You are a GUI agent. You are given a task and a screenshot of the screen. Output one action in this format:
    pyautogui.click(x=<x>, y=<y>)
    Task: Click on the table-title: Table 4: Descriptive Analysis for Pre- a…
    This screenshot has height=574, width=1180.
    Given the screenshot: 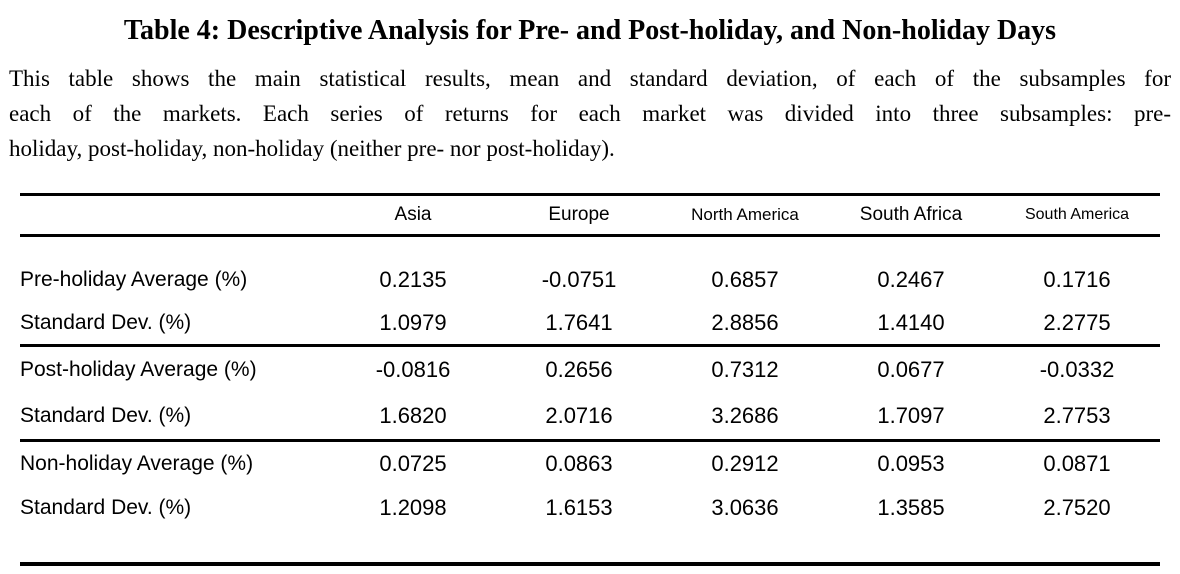 What is the action you would take?
    pyautogui.click(x=590, y=30)
    